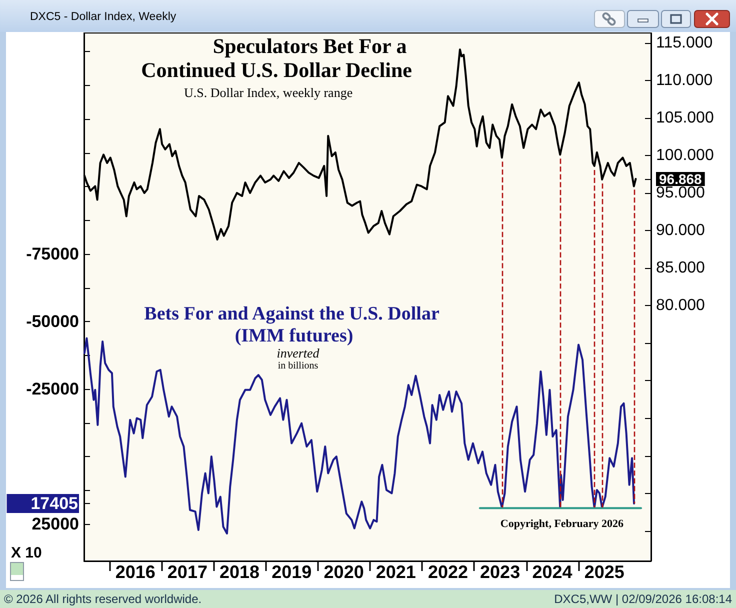 The image size is (736, 608). What do you see at coordinates (685, 155) in the screenshot?
I see `y-tick-label: 100.000` at bounding box center [685, 155].